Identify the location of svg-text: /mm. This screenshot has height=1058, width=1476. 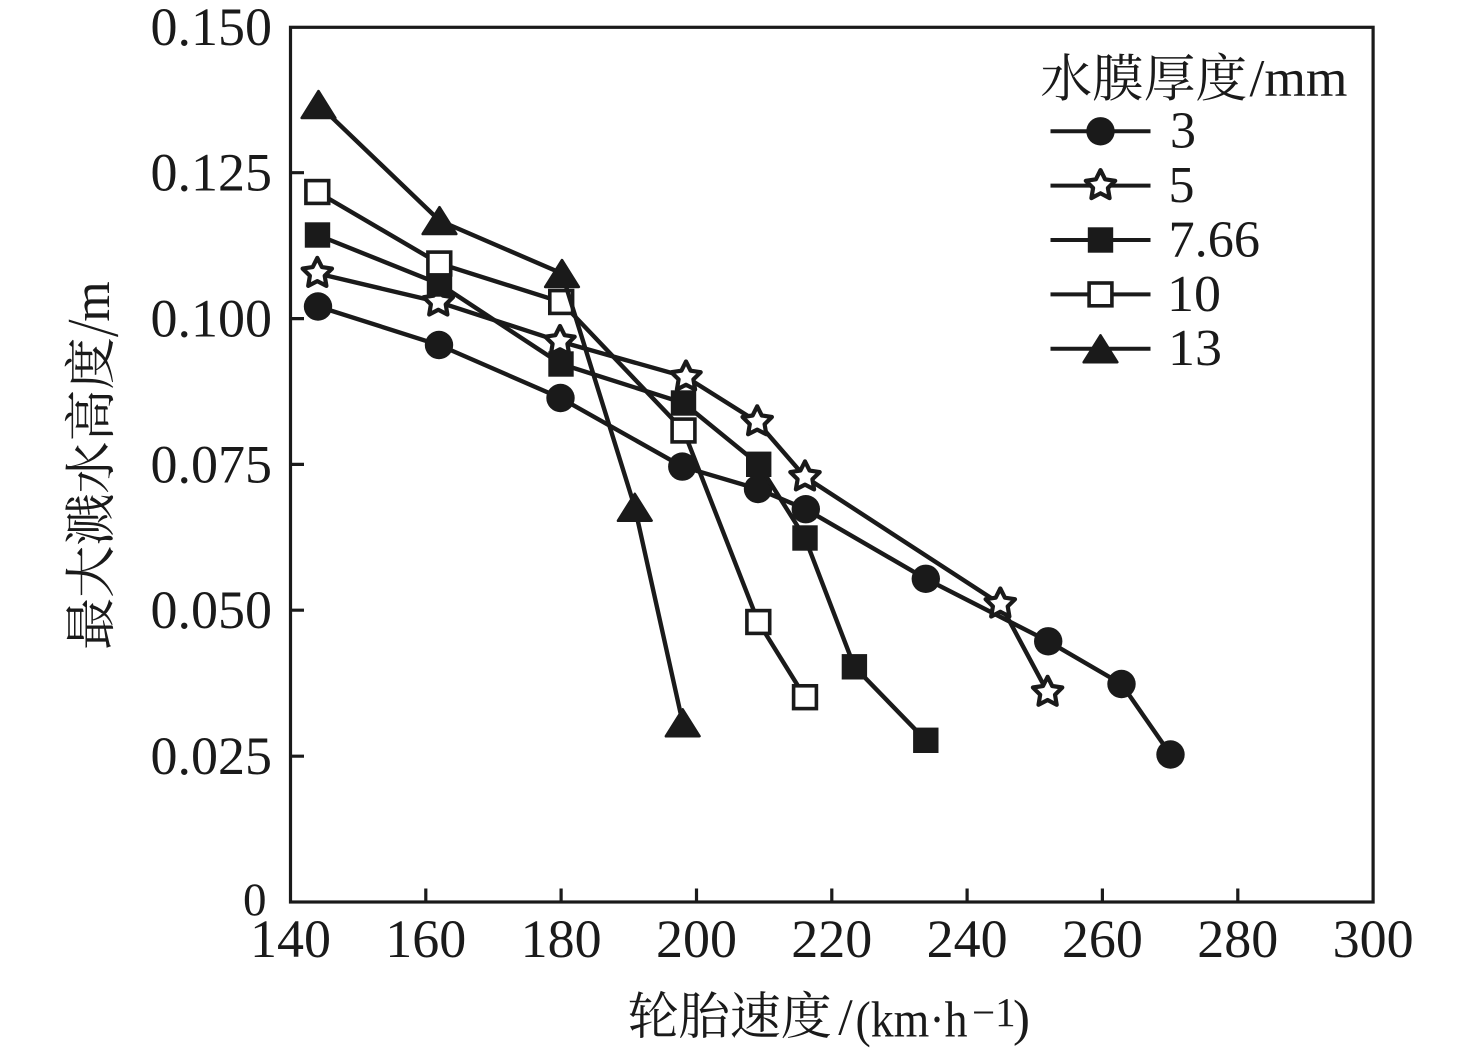
(1299, 79).